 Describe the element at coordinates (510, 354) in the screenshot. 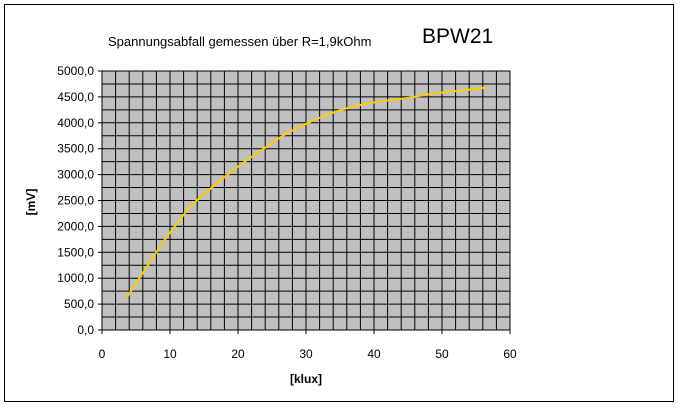

I see `x-tick-label: 60` at that location.